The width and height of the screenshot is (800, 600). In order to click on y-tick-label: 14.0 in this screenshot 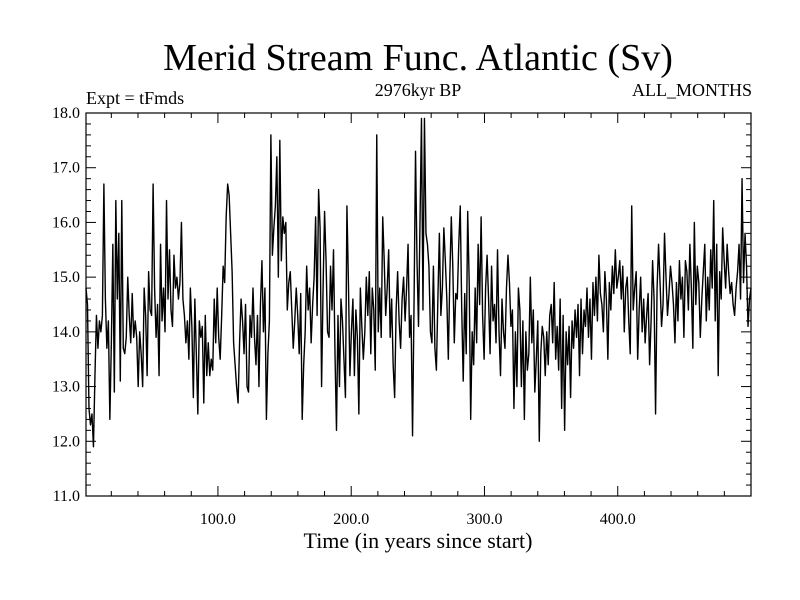, I will do `click(66, 332)`.